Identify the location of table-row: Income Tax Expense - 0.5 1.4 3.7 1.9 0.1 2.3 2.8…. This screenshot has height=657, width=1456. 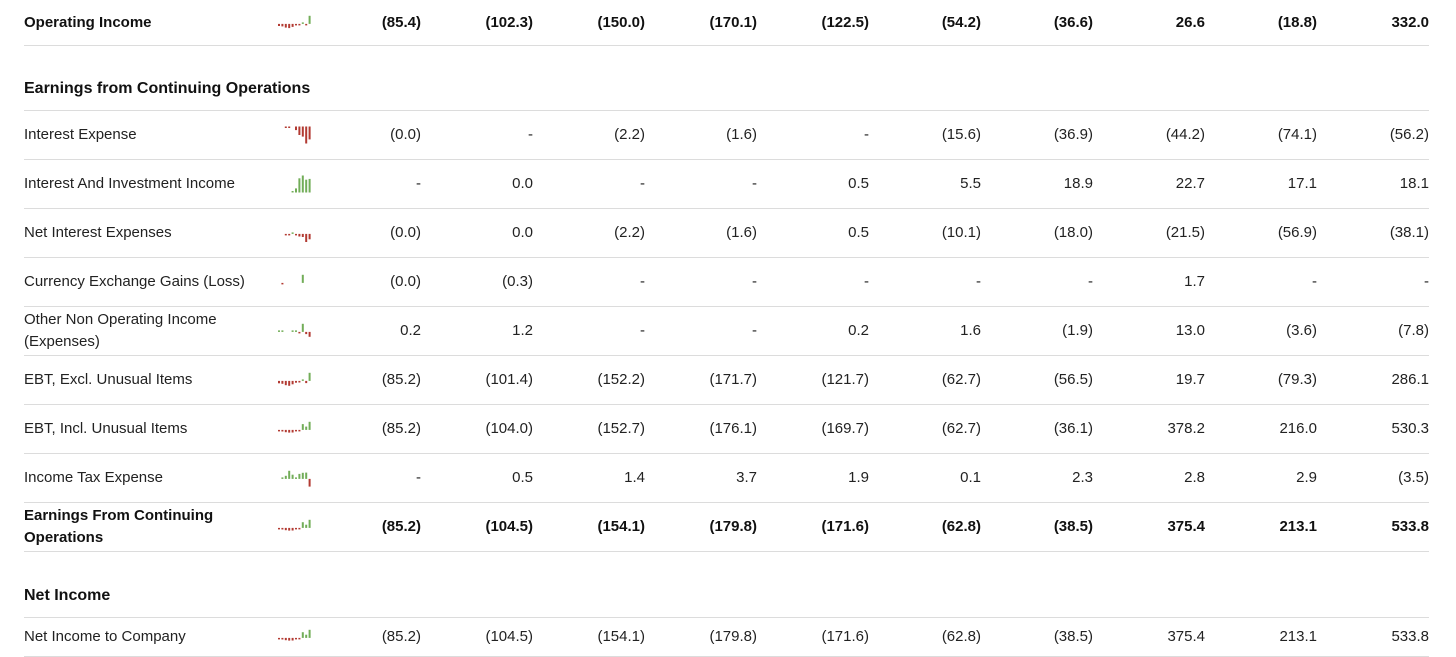
(726, 478).